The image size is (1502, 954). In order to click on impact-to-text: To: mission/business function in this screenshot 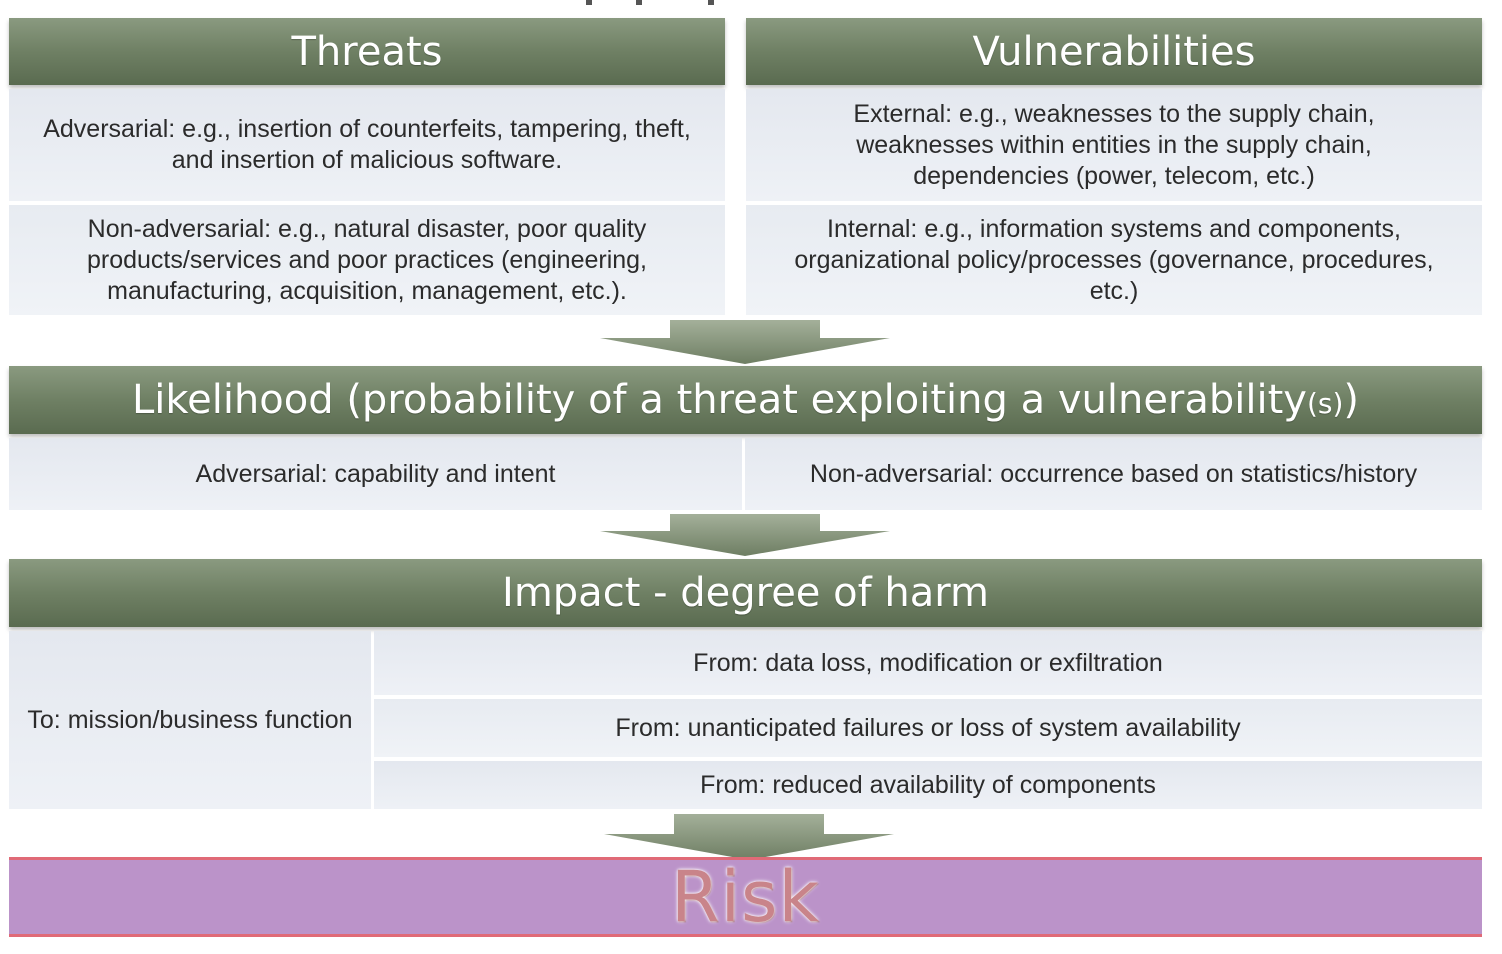, I will do `click(190, 719)`.